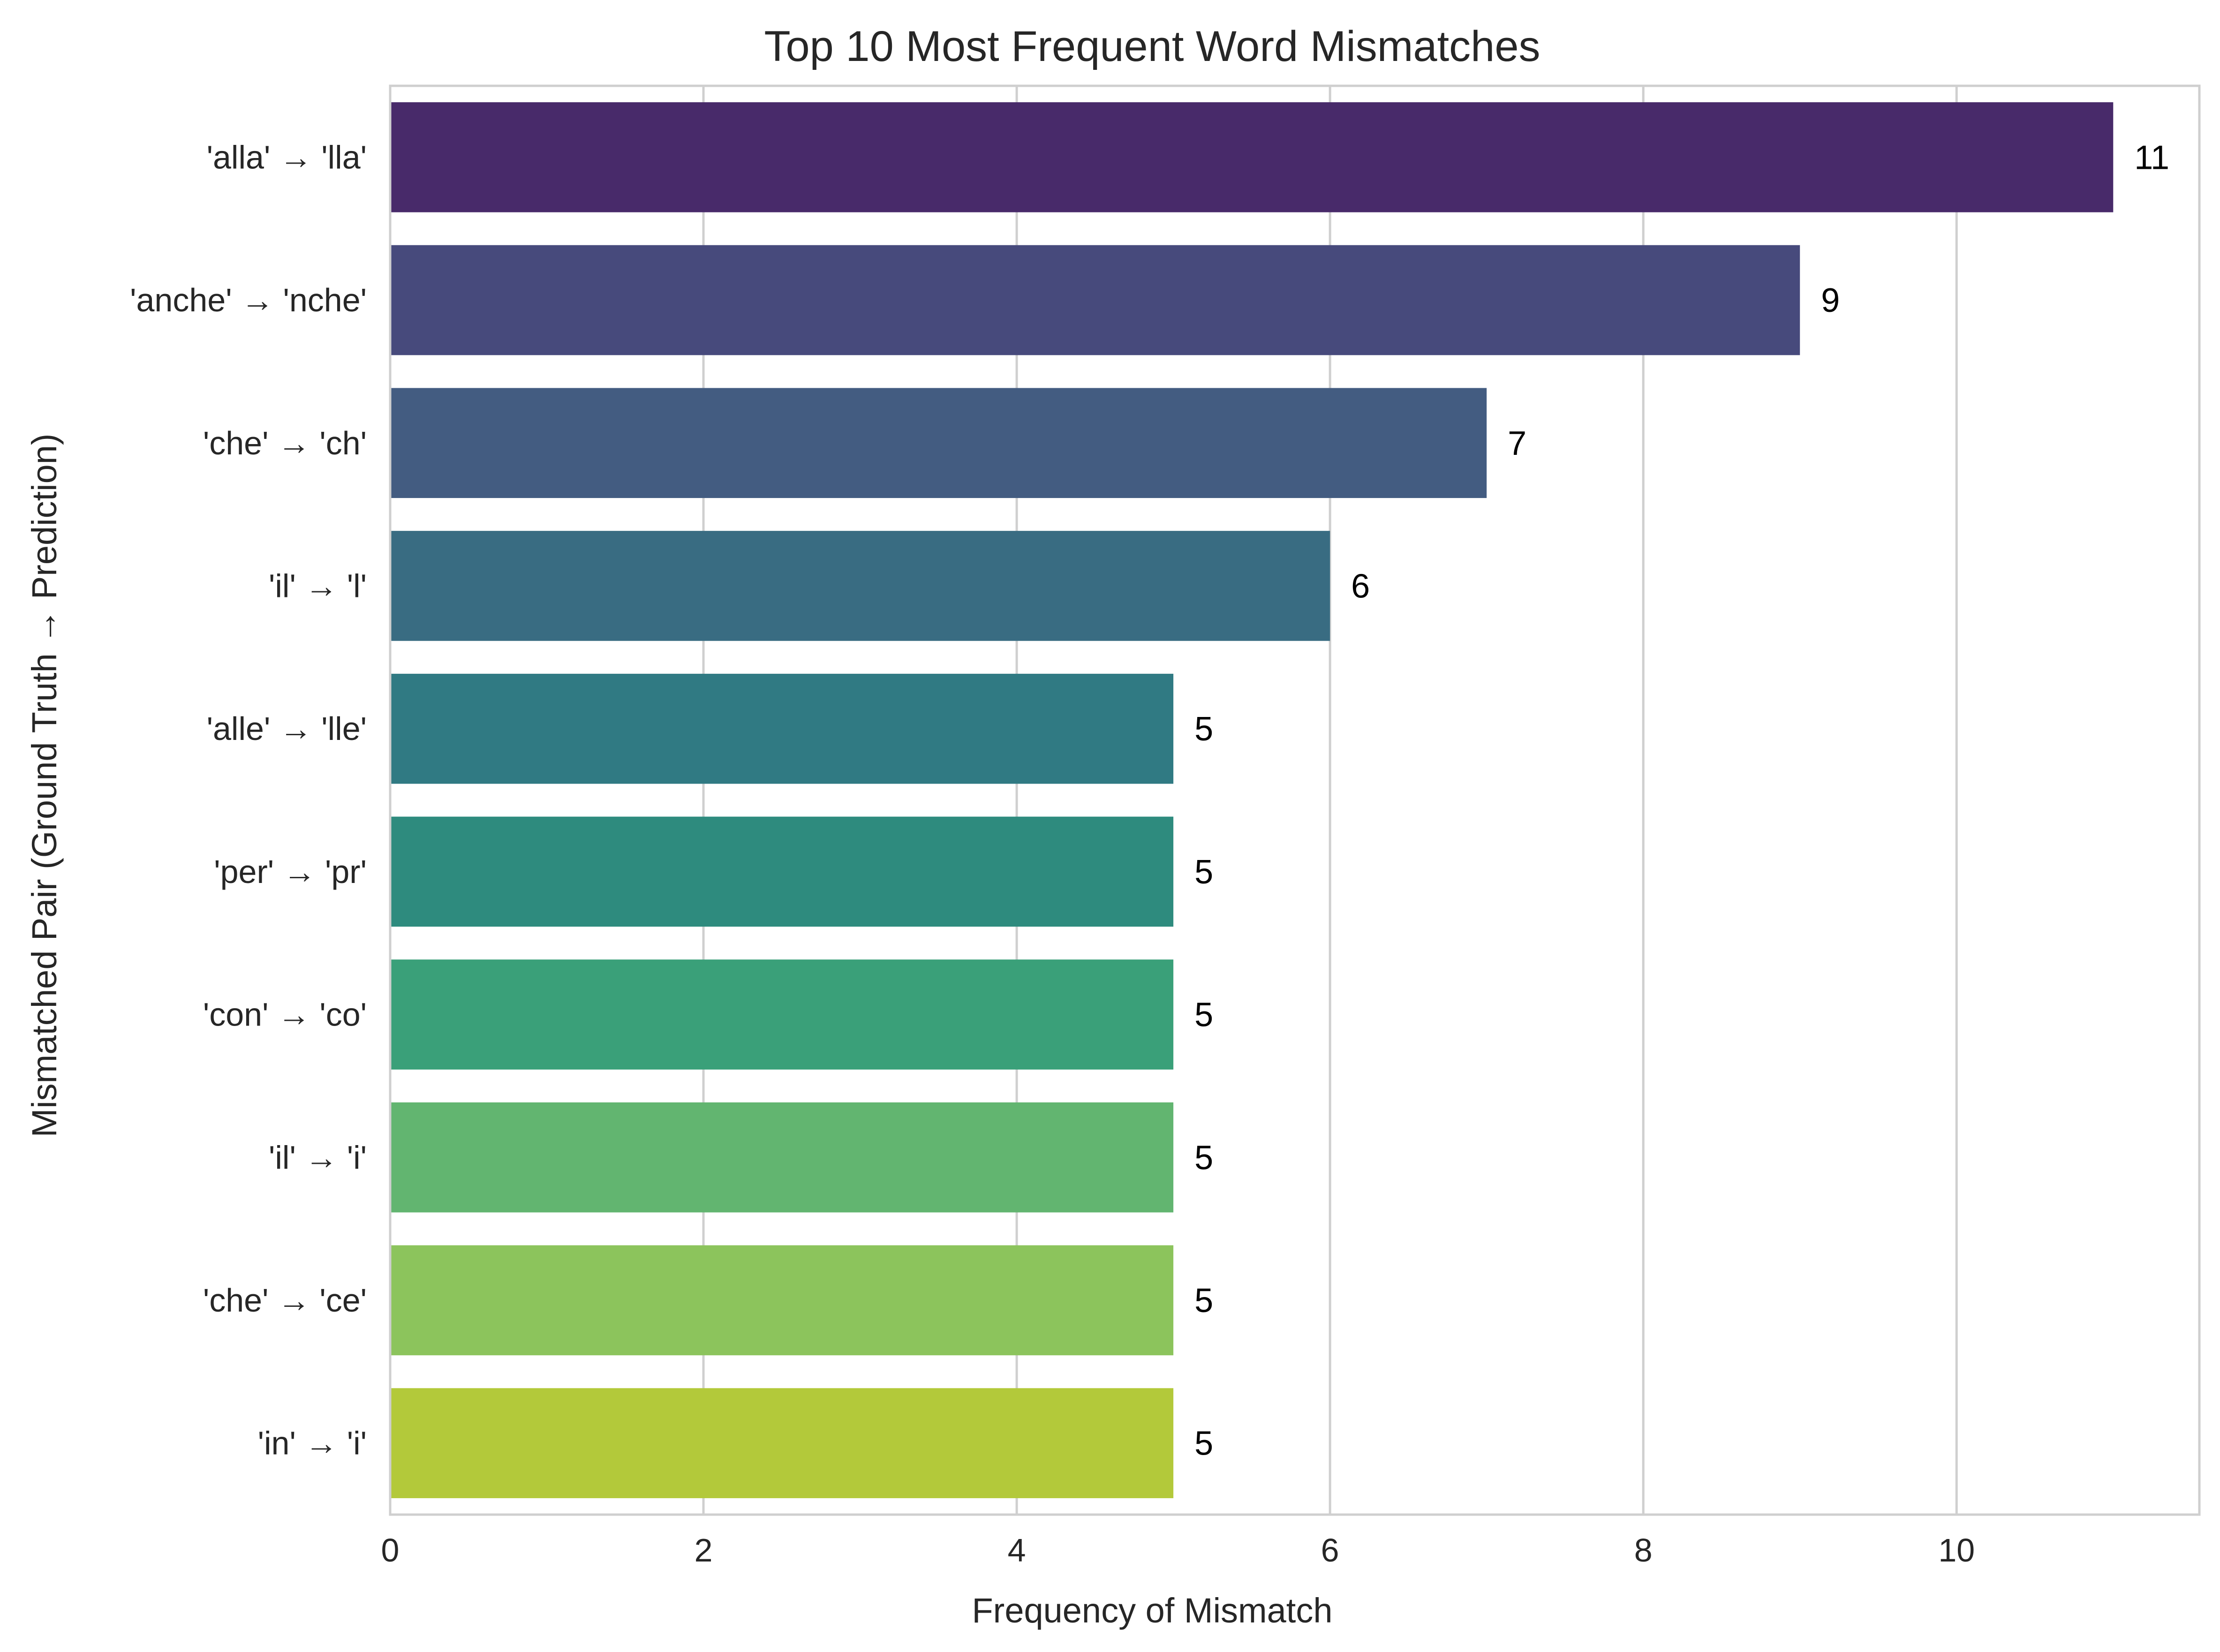 Image resolution: width=2220 pixels, height=1652 pixels. I want to click on y-tick-label: 'con' → 'co', so click(285, 1014).